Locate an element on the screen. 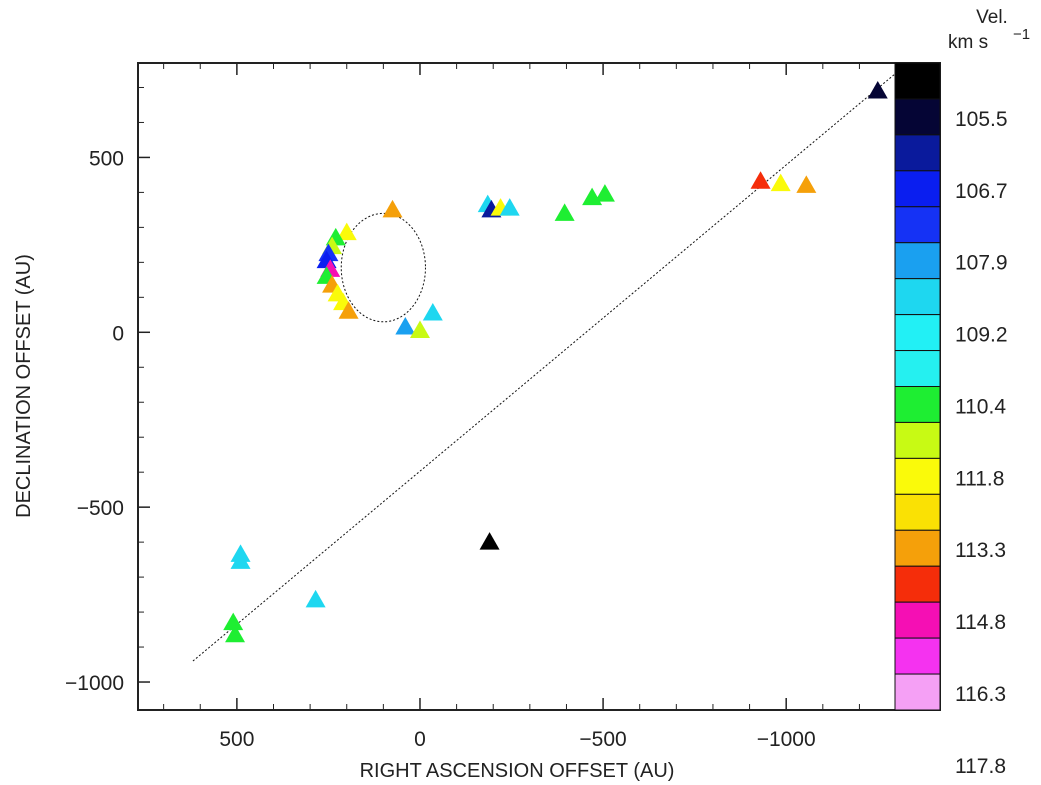  colorbar-unit-line2: km s is located at coordinates (968, 42).